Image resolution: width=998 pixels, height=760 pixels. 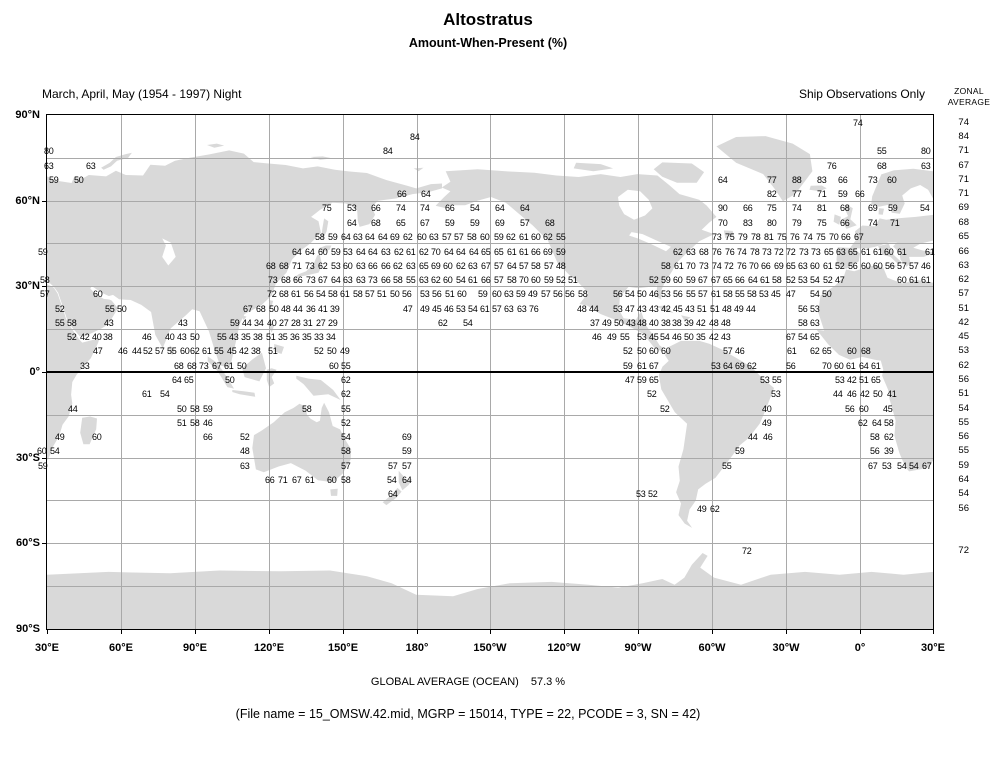 I want to click on lon-axis-label: 180°, so click(x=417, y=648).